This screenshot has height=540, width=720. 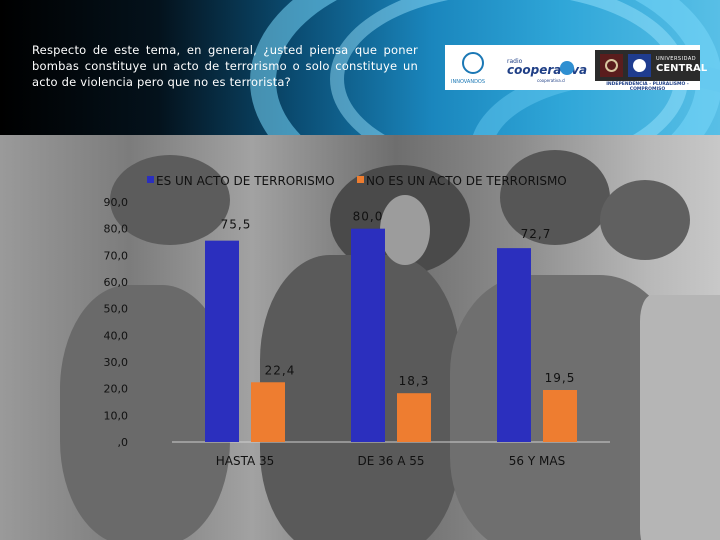 I want to click on y-tick-label: 10,0, so click(x=116, y=415).